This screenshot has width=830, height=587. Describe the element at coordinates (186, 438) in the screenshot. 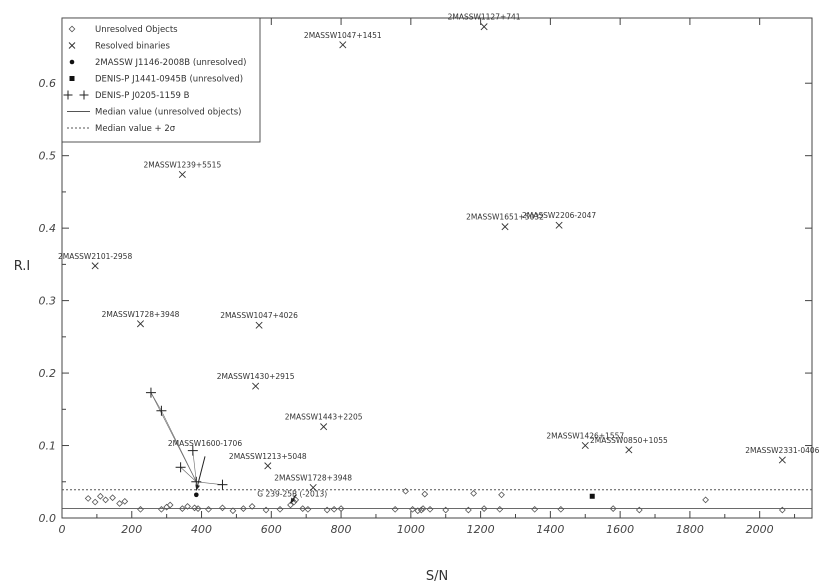

I see `binary-connections` at that location.